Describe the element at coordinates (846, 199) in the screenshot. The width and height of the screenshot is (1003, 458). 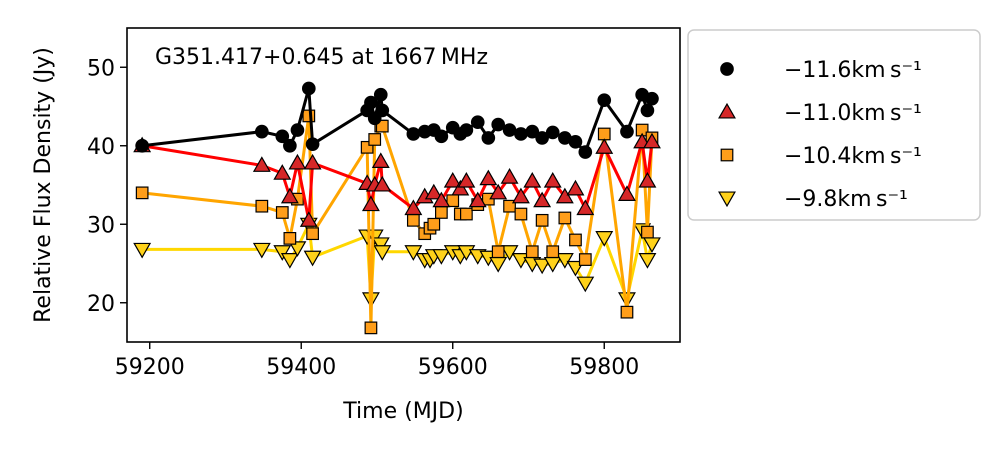
I see `legend-entry-label: −9.8km s⁻¹` at that location.